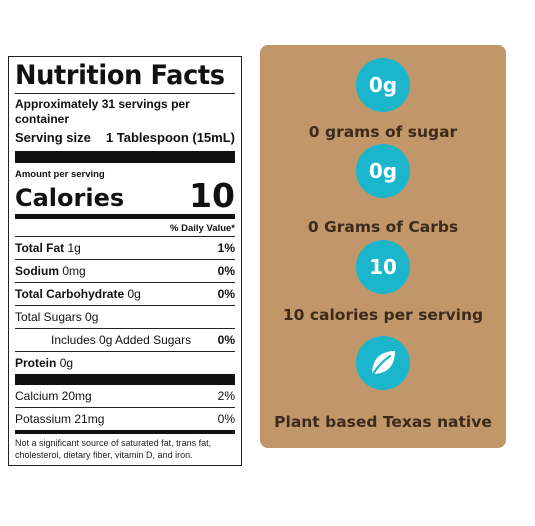 The height and width of the screenshot is (526, 535). What do you see at coordinates (125, 247) in the screenshot?
I see `nutrient-row-total-fat: Total Fat 1g 1%` at bounding box center [125, 247].